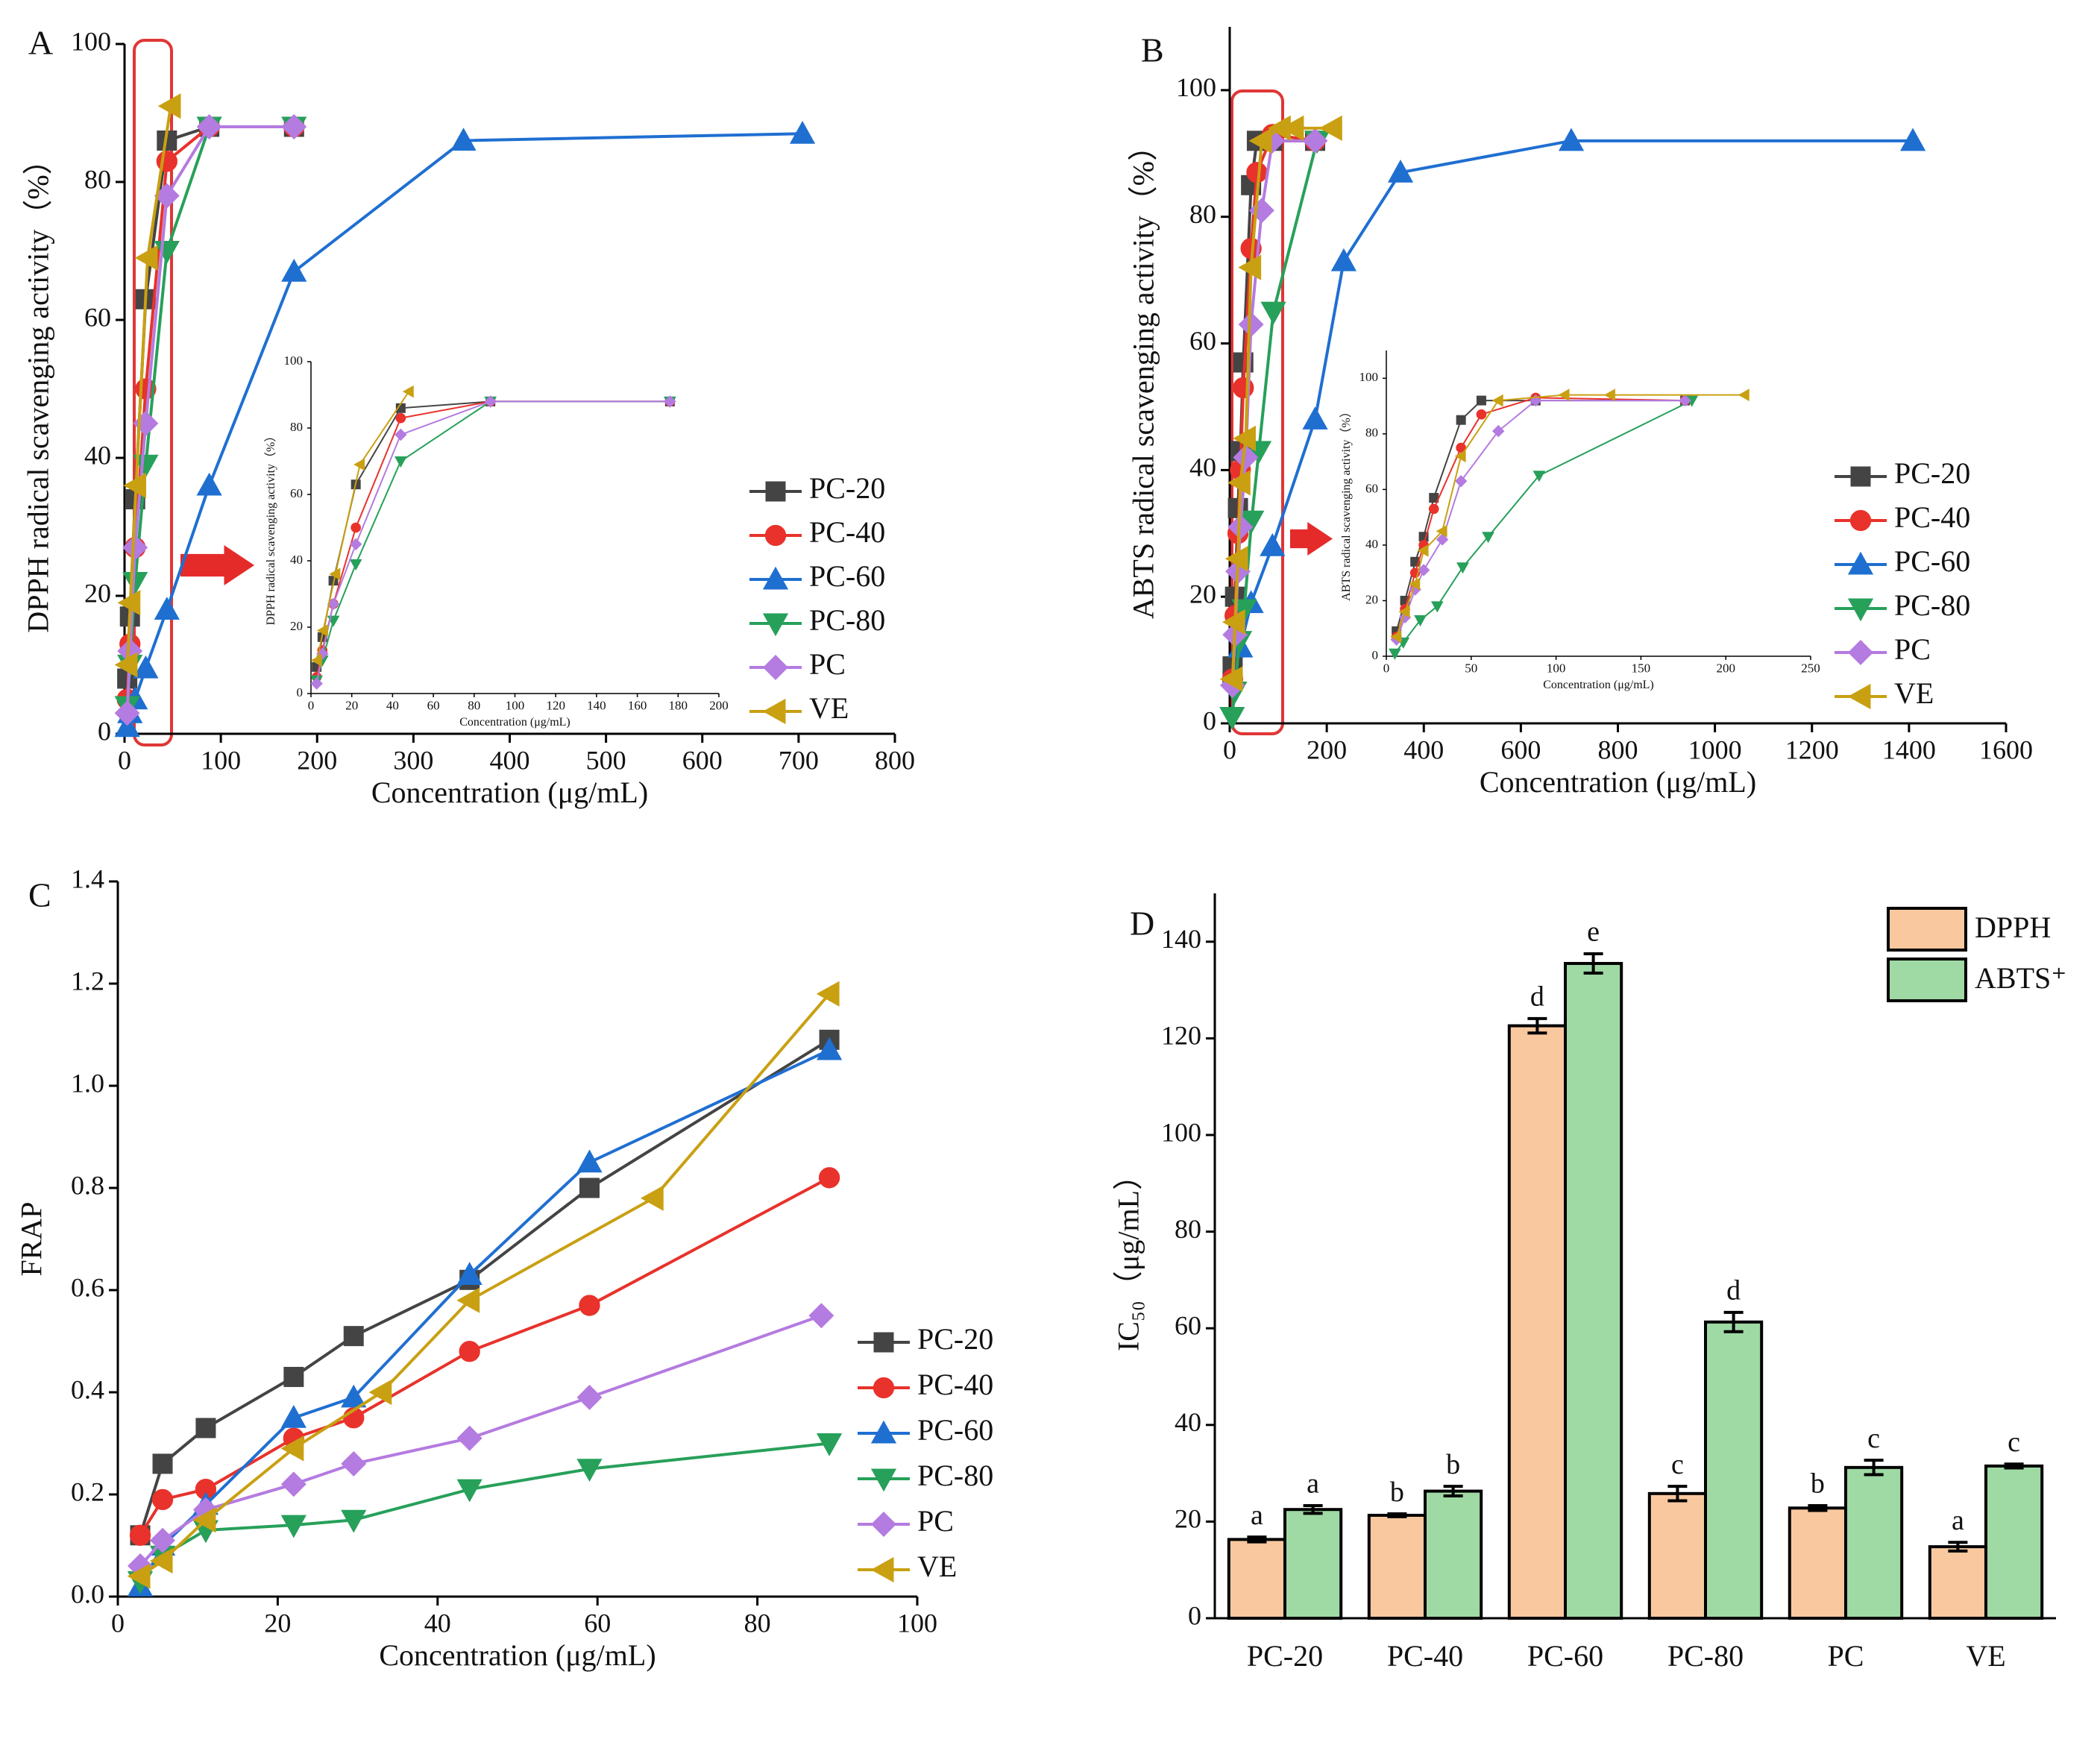  What do you see at coordinates (413, 760) in the screenshot?
I see `x-tick-label: 300` at bounding box center [413, 760].